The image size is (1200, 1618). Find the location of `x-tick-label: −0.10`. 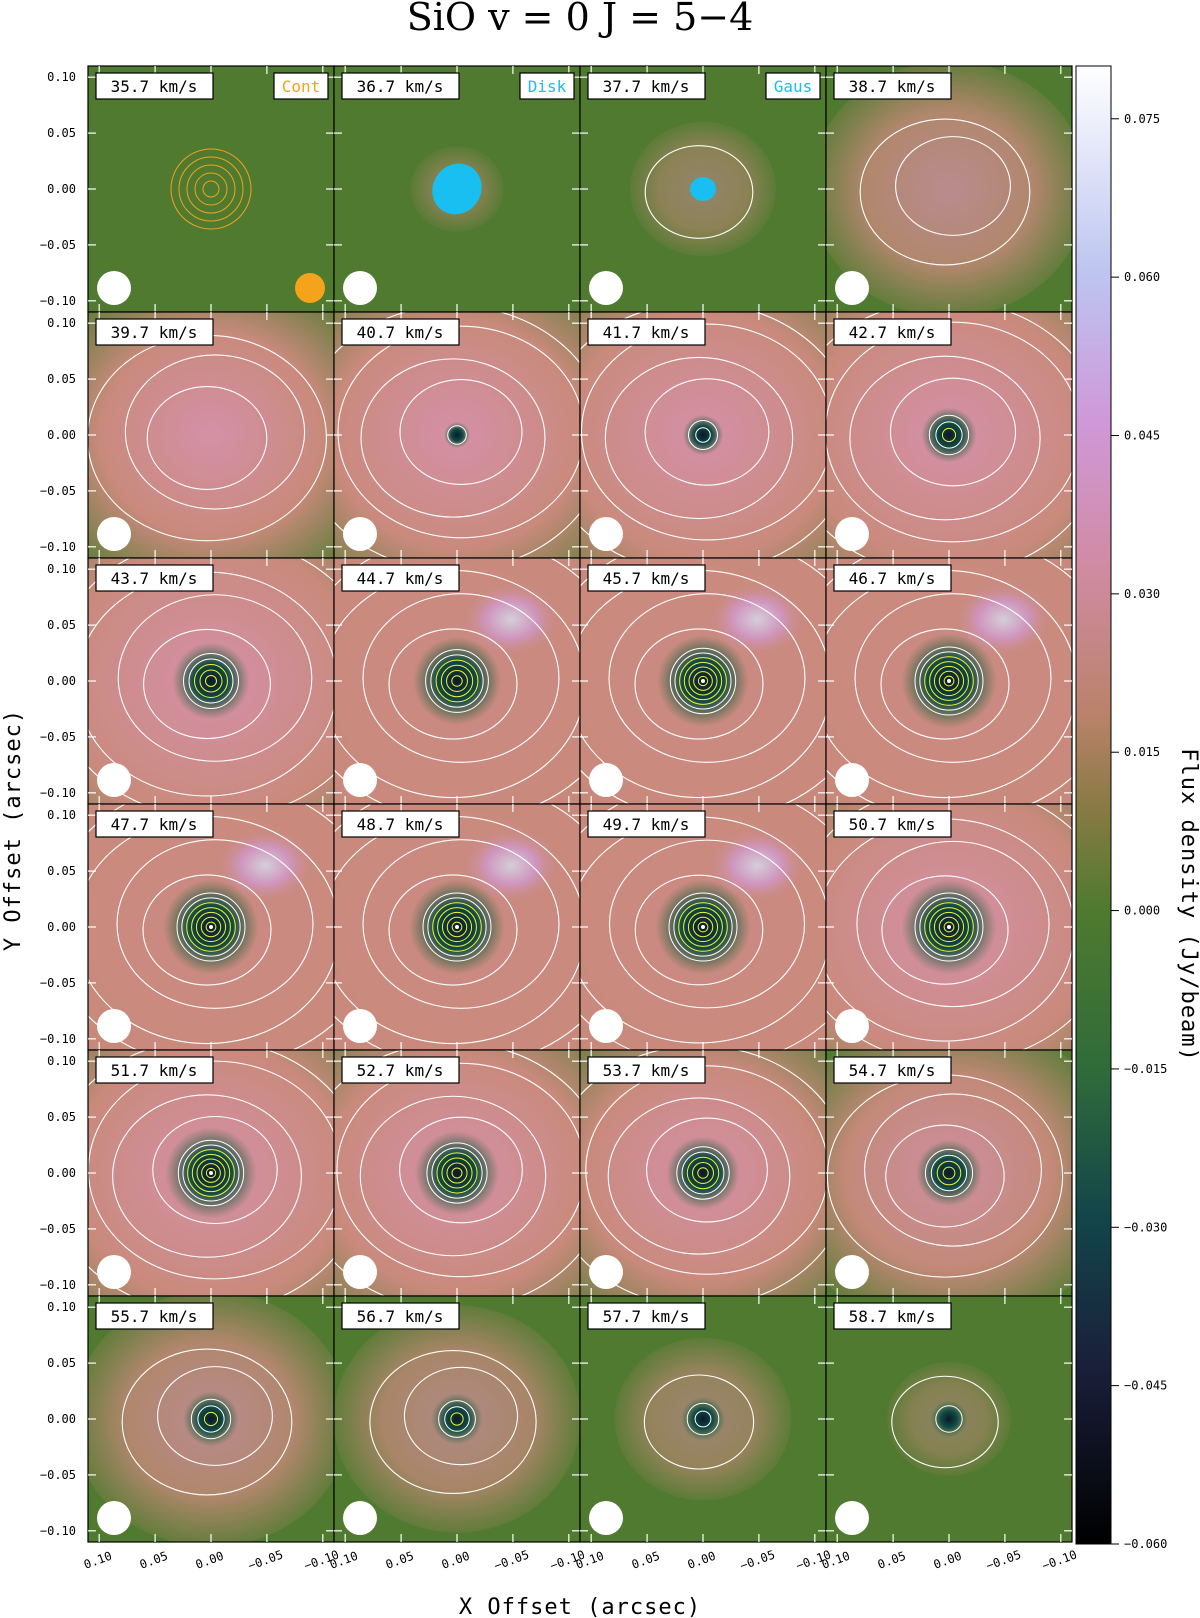

x-tick-label: −0.10 is located at coordinates (1059, 1560).